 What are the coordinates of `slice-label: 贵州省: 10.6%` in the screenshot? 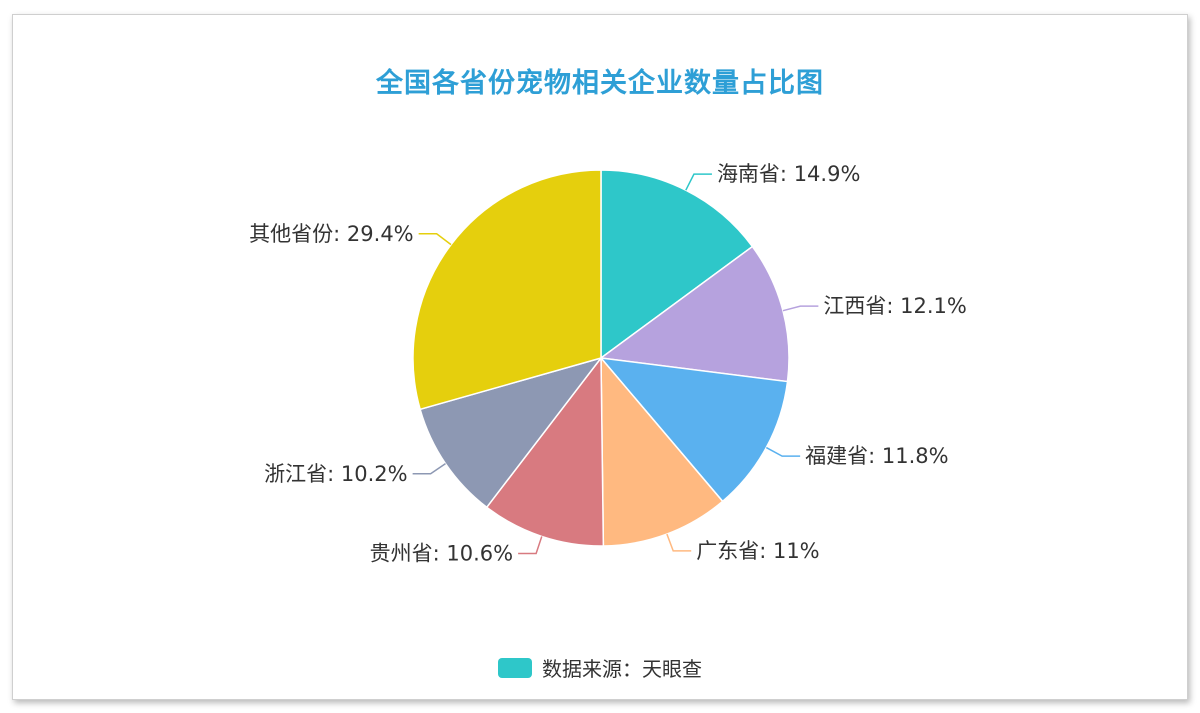 It's located at (441, 554).